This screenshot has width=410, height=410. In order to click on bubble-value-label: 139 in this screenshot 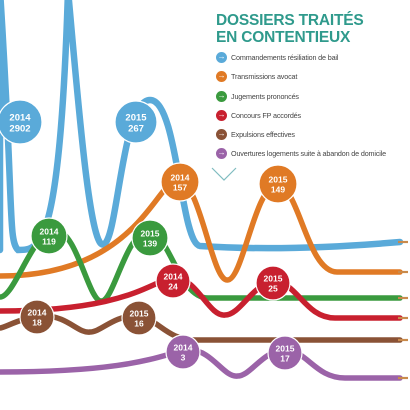, I will do `click(150, 244)`.